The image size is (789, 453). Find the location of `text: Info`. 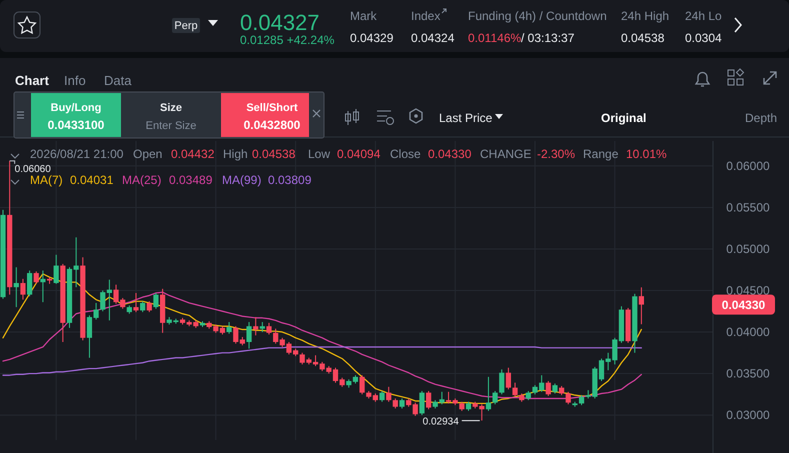

text: Info is located at coordinates (75, 80).